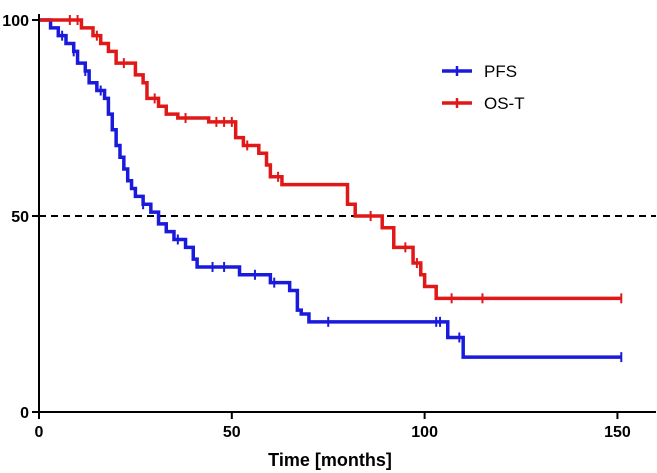 The width and height of the screenshot is (657, 473). Describe the element at coordinates (15, 21) in the screenshot. I see `y-tick-label: 100` at that location.